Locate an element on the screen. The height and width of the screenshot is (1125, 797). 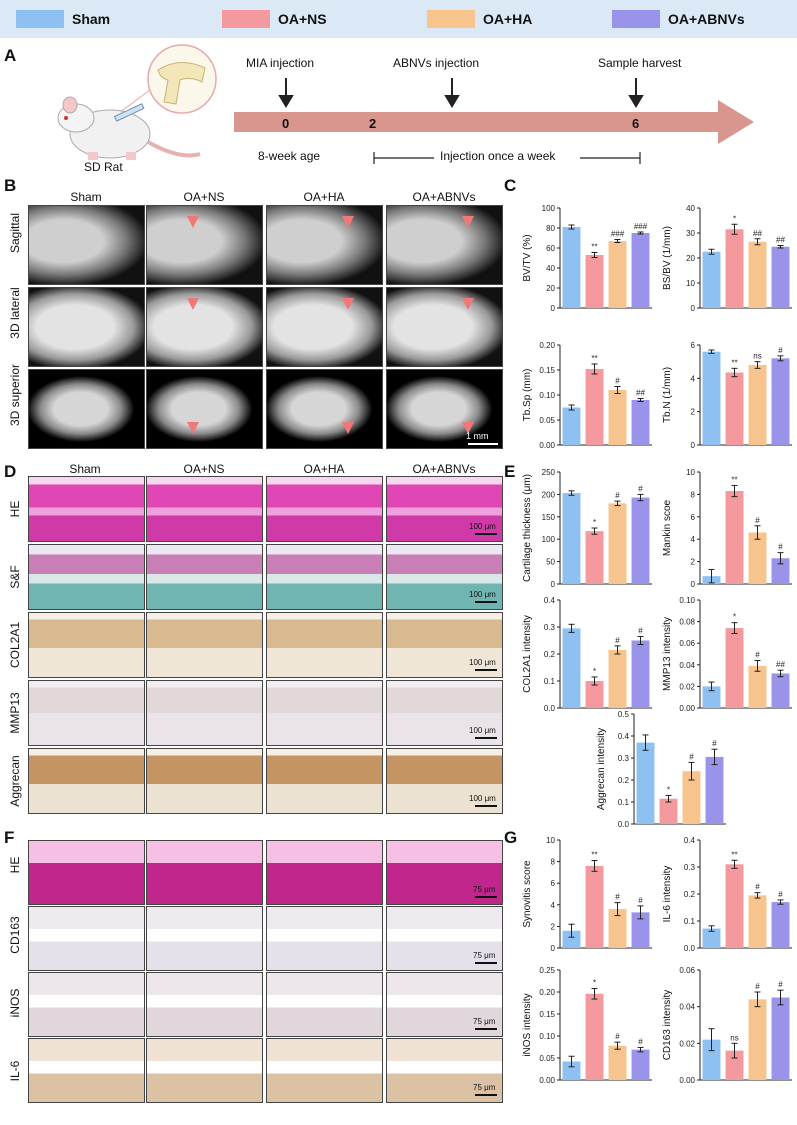
y-tick-label: 0.0 is located at coordinates (550, 708).